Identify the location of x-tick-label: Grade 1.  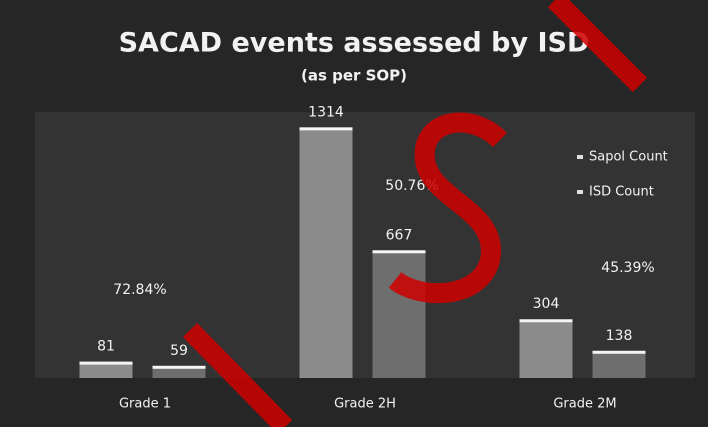
(145, 404).